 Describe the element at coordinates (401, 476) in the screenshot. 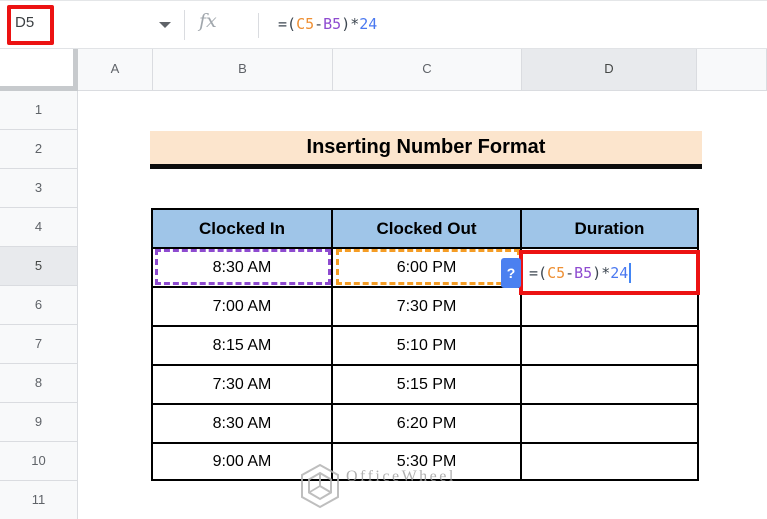

I see `watermark-text: OfficeWheel` at that location.